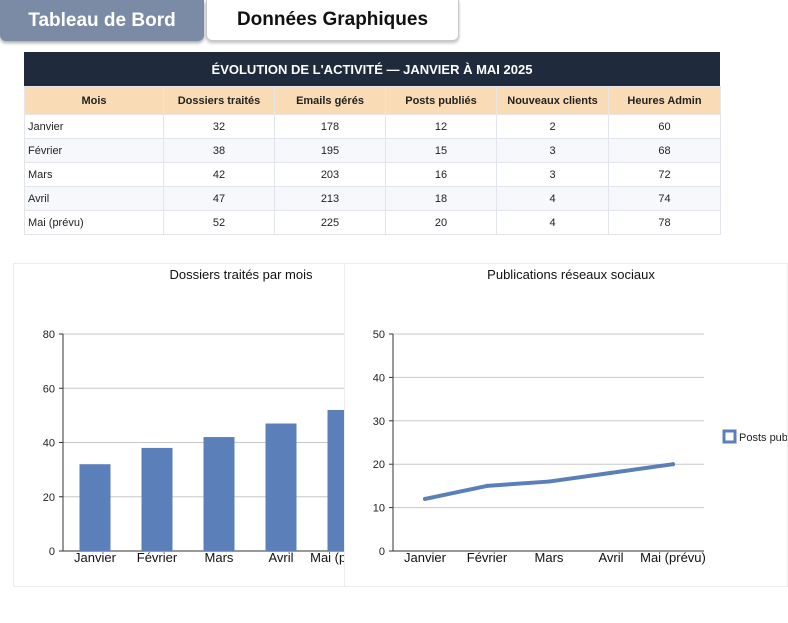  What do you see at coordinates (330, 150) in the screenshot?
I see `table-cell: 195` at bounding box center [330, 150].